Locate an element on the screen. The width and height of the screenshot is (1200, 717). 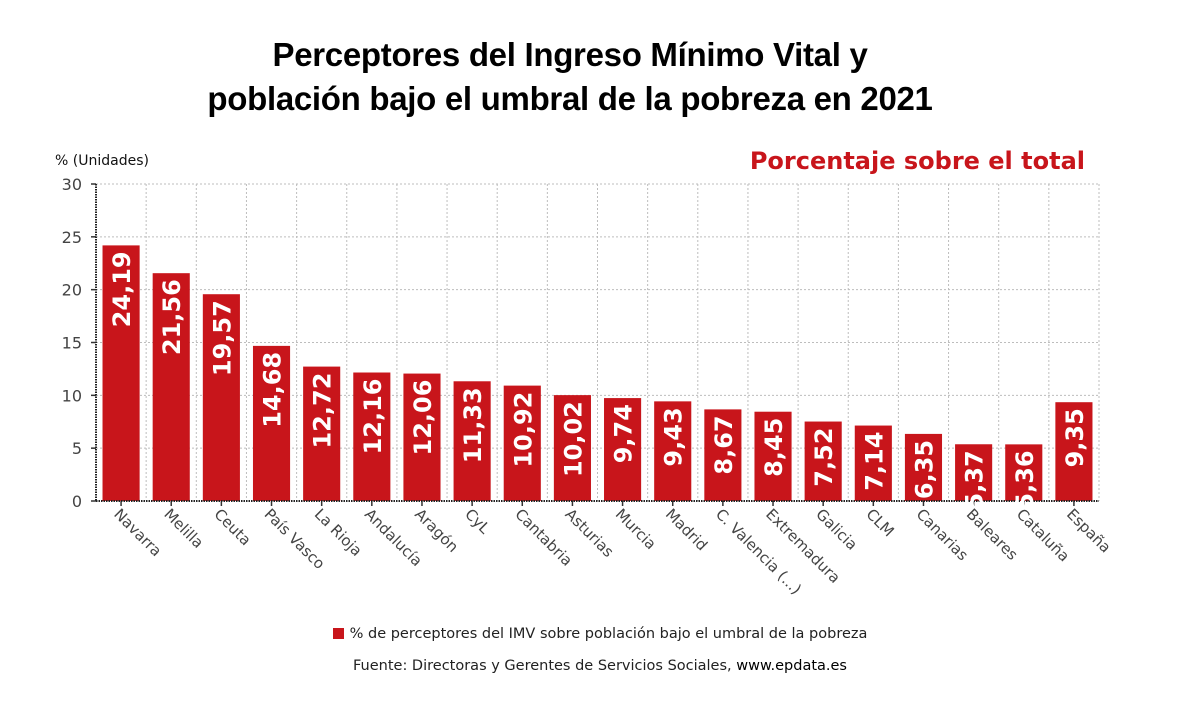
bar-value-label: 14,68 is located at coordinates (273, 390).